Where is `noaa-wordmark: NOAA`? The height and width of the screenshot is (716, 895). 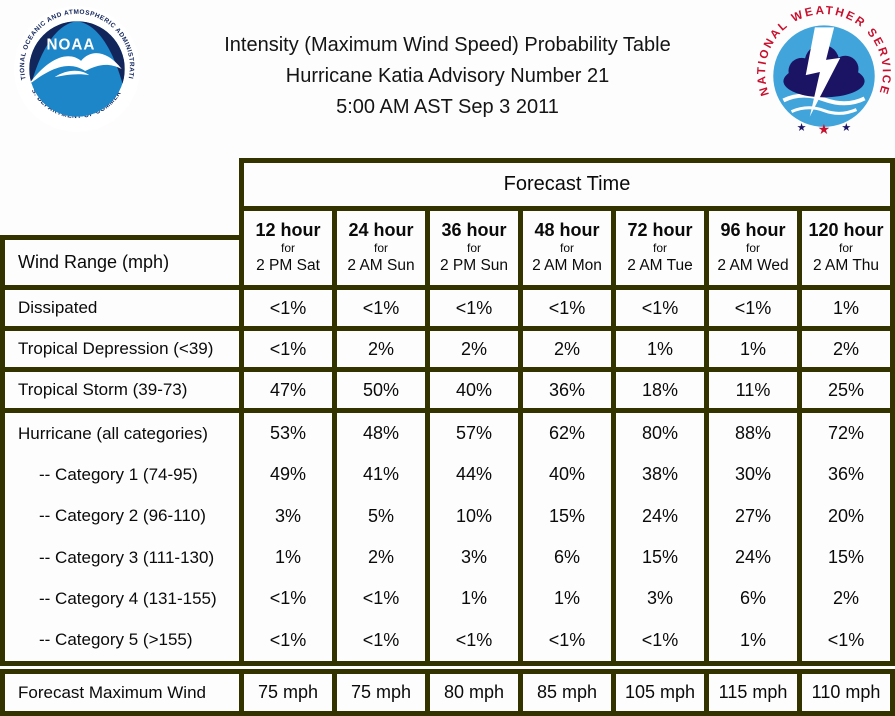
noaa-wordmark: NOAA is located at coordinates (70, 45).